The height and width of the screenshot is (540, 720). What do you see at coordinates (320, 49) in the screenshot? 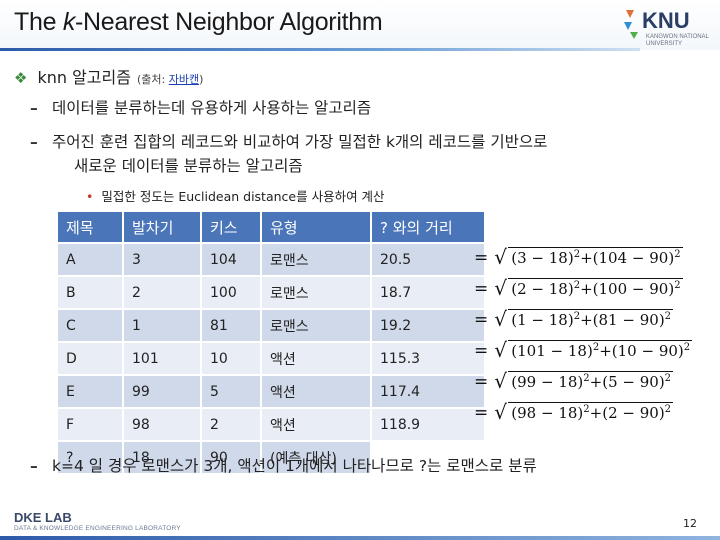
I see `title-rule` at bounding box center [320, 49].